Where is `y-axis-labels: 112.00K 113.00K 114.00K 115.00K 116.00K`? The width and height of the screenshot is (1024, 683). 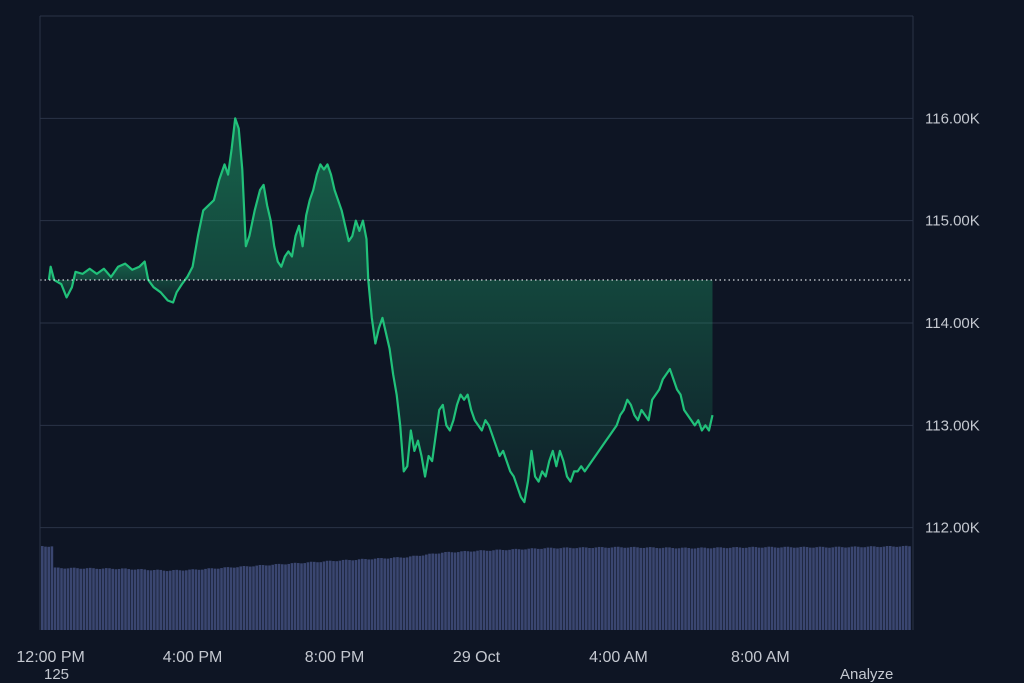
y-axis-labels: 112.00K 113.00K 114.00K 115.00K 116.00K is located at coordinates (952, 323).